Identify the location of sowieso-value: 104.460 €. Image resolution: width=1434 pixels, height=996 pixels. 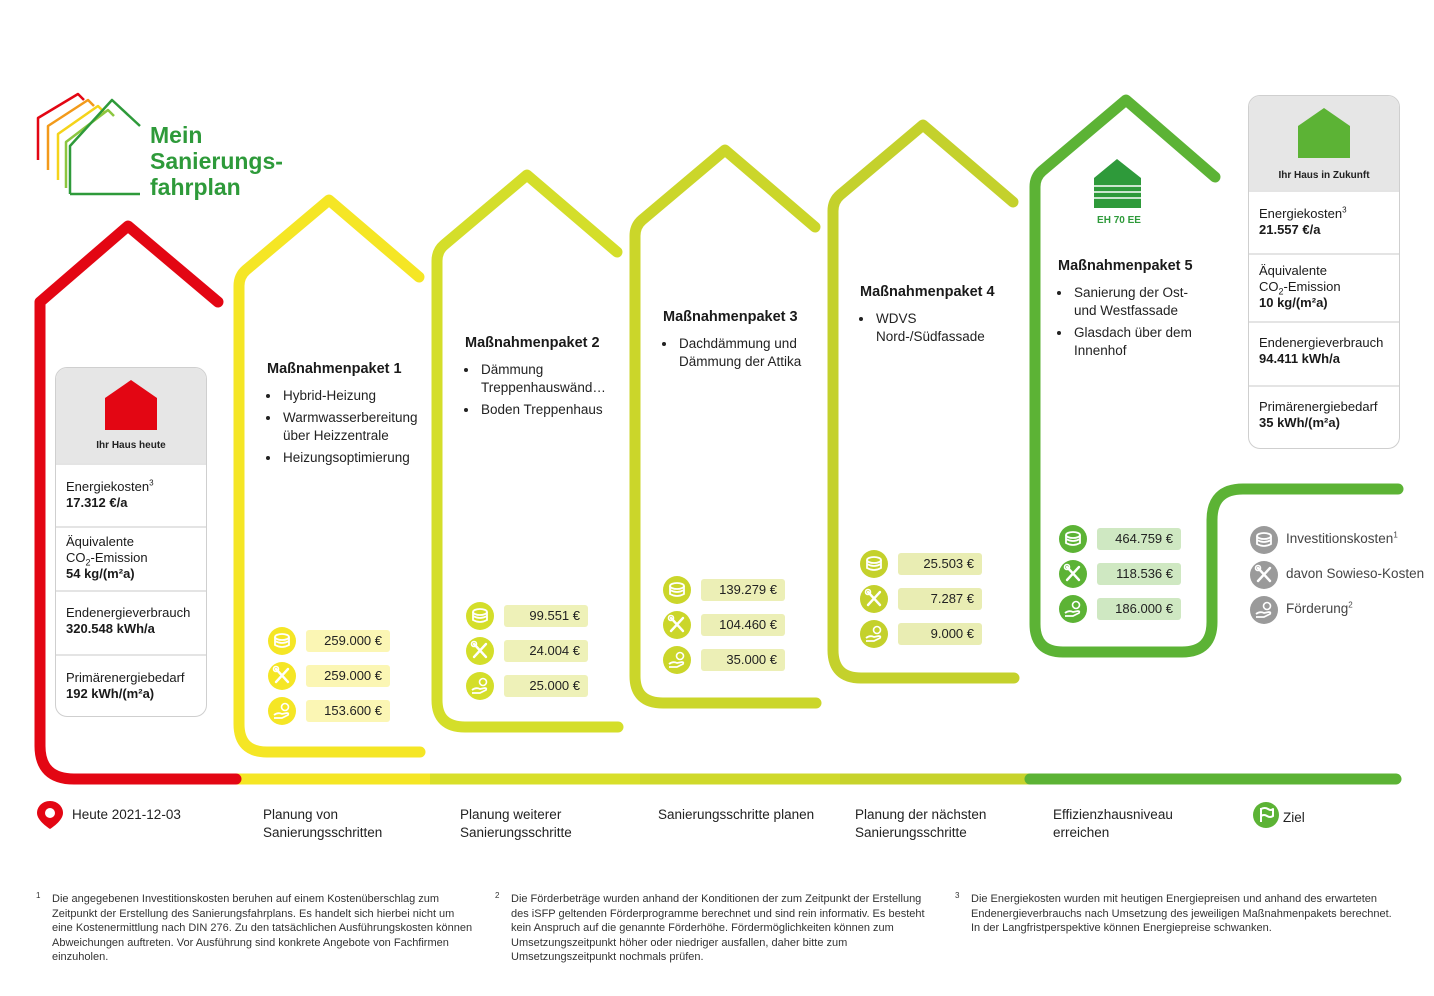
(743, 625).